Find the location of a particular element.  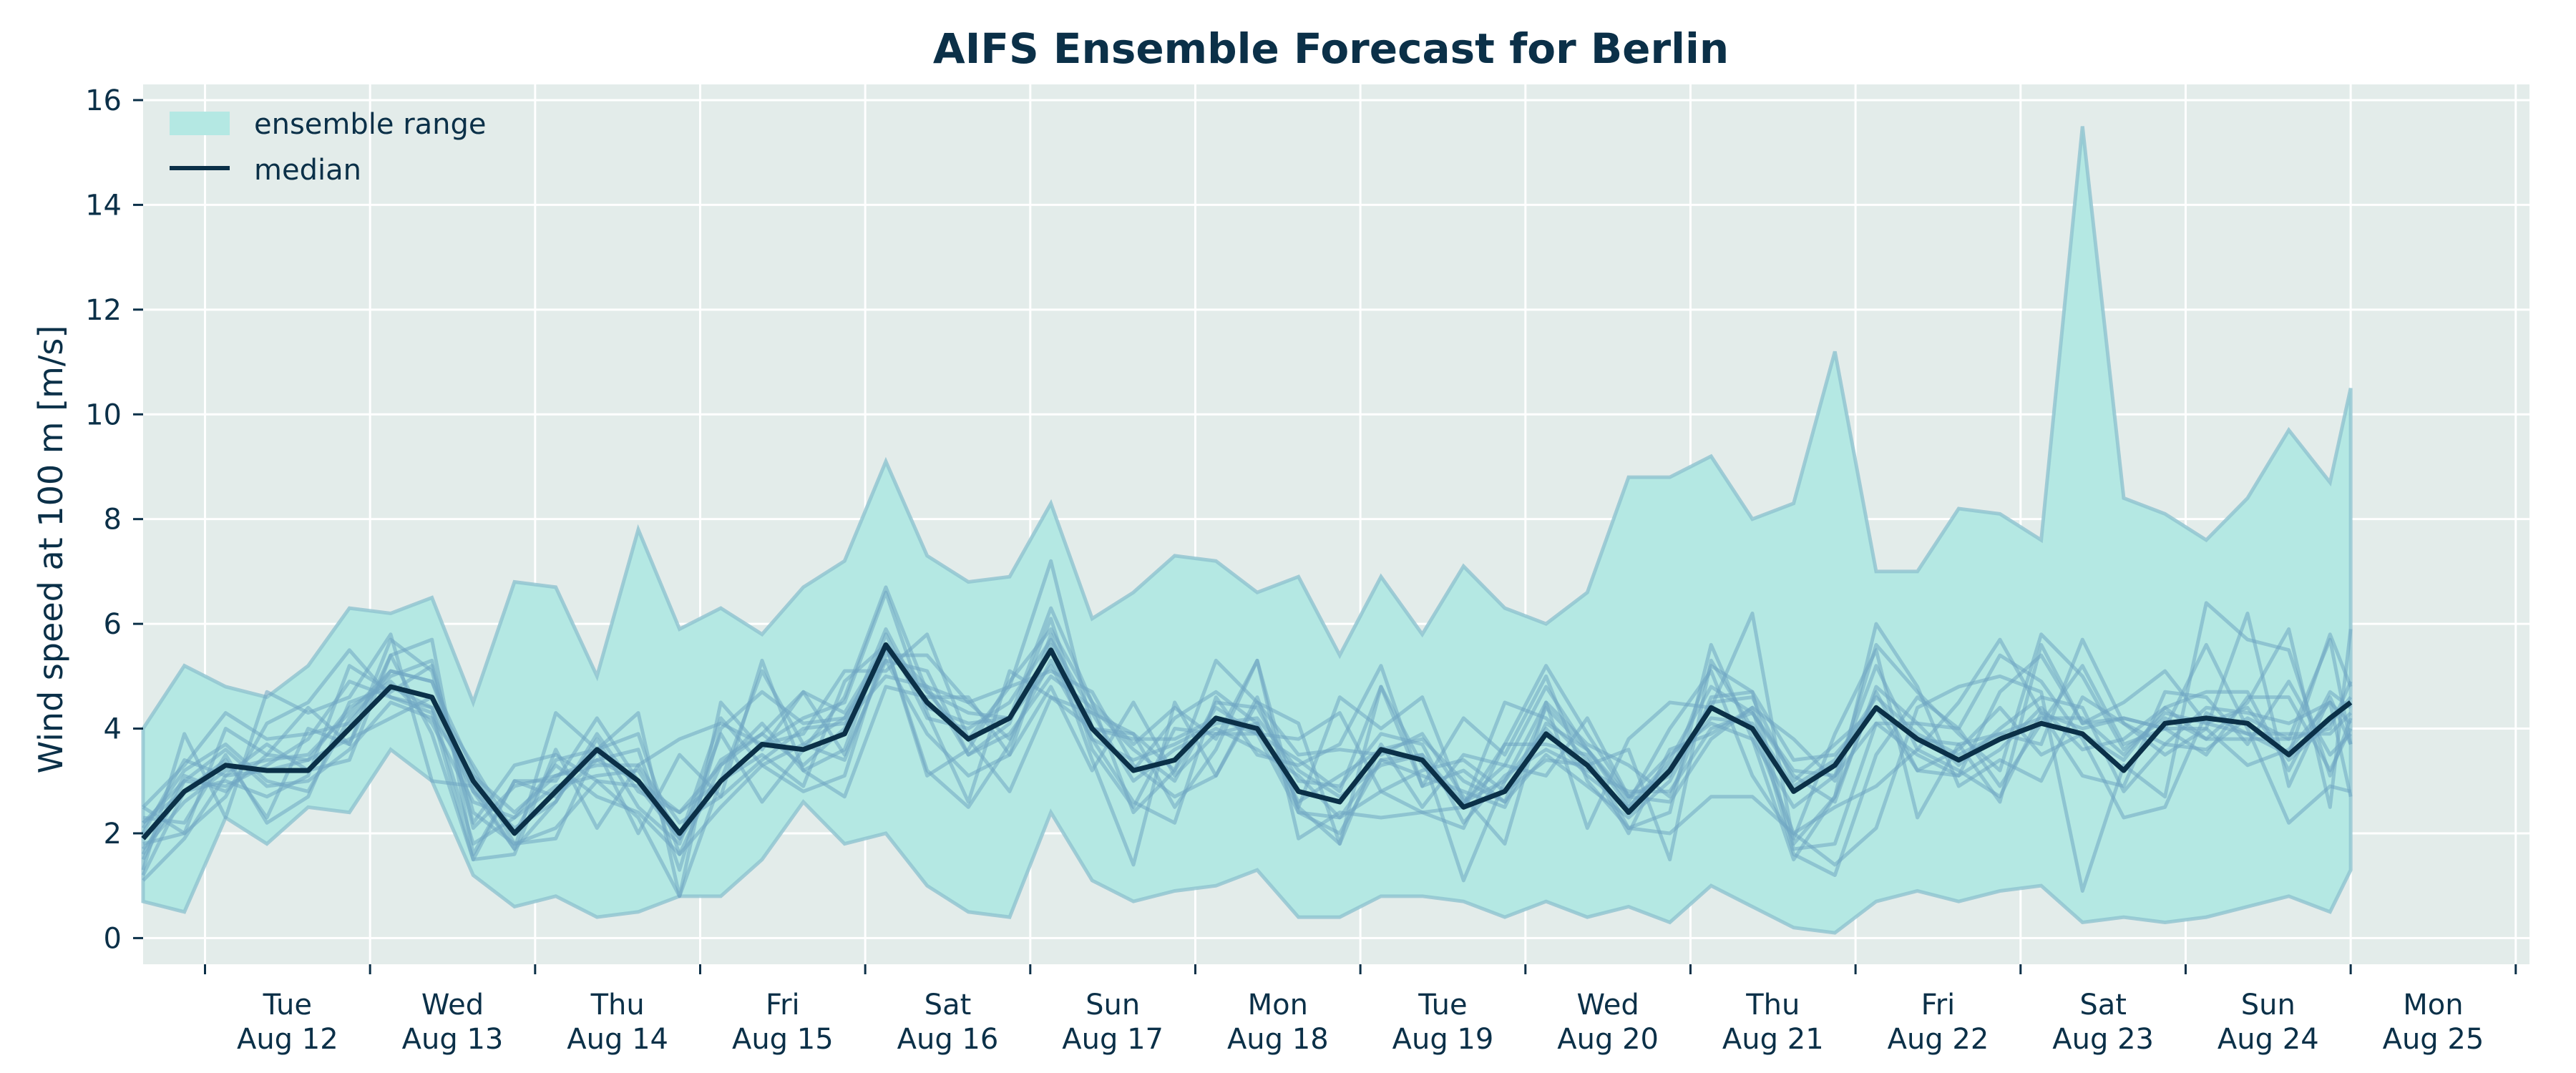

x-tick-label-date-2: Aug 13 is located at coordinates (453, 1039).